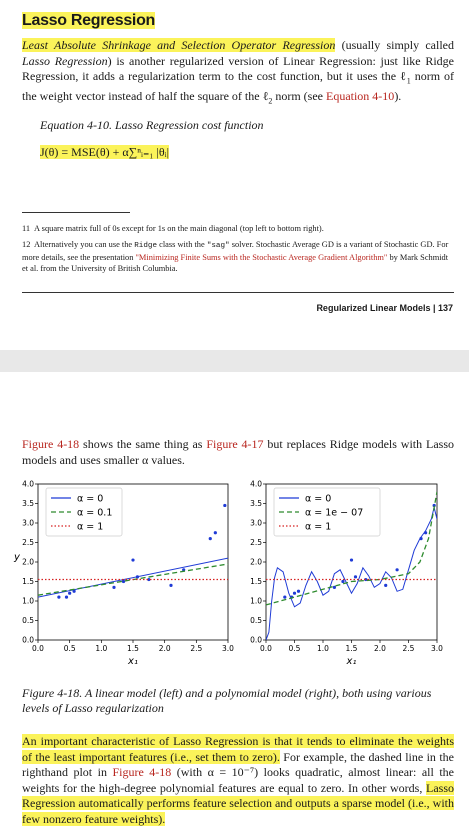 The width and height of the screenshot is (469, 834). What do you see at coordinates (17, 557) in the screenshot?
I see `y-axis-label: y` at bounding box center [17, 557].